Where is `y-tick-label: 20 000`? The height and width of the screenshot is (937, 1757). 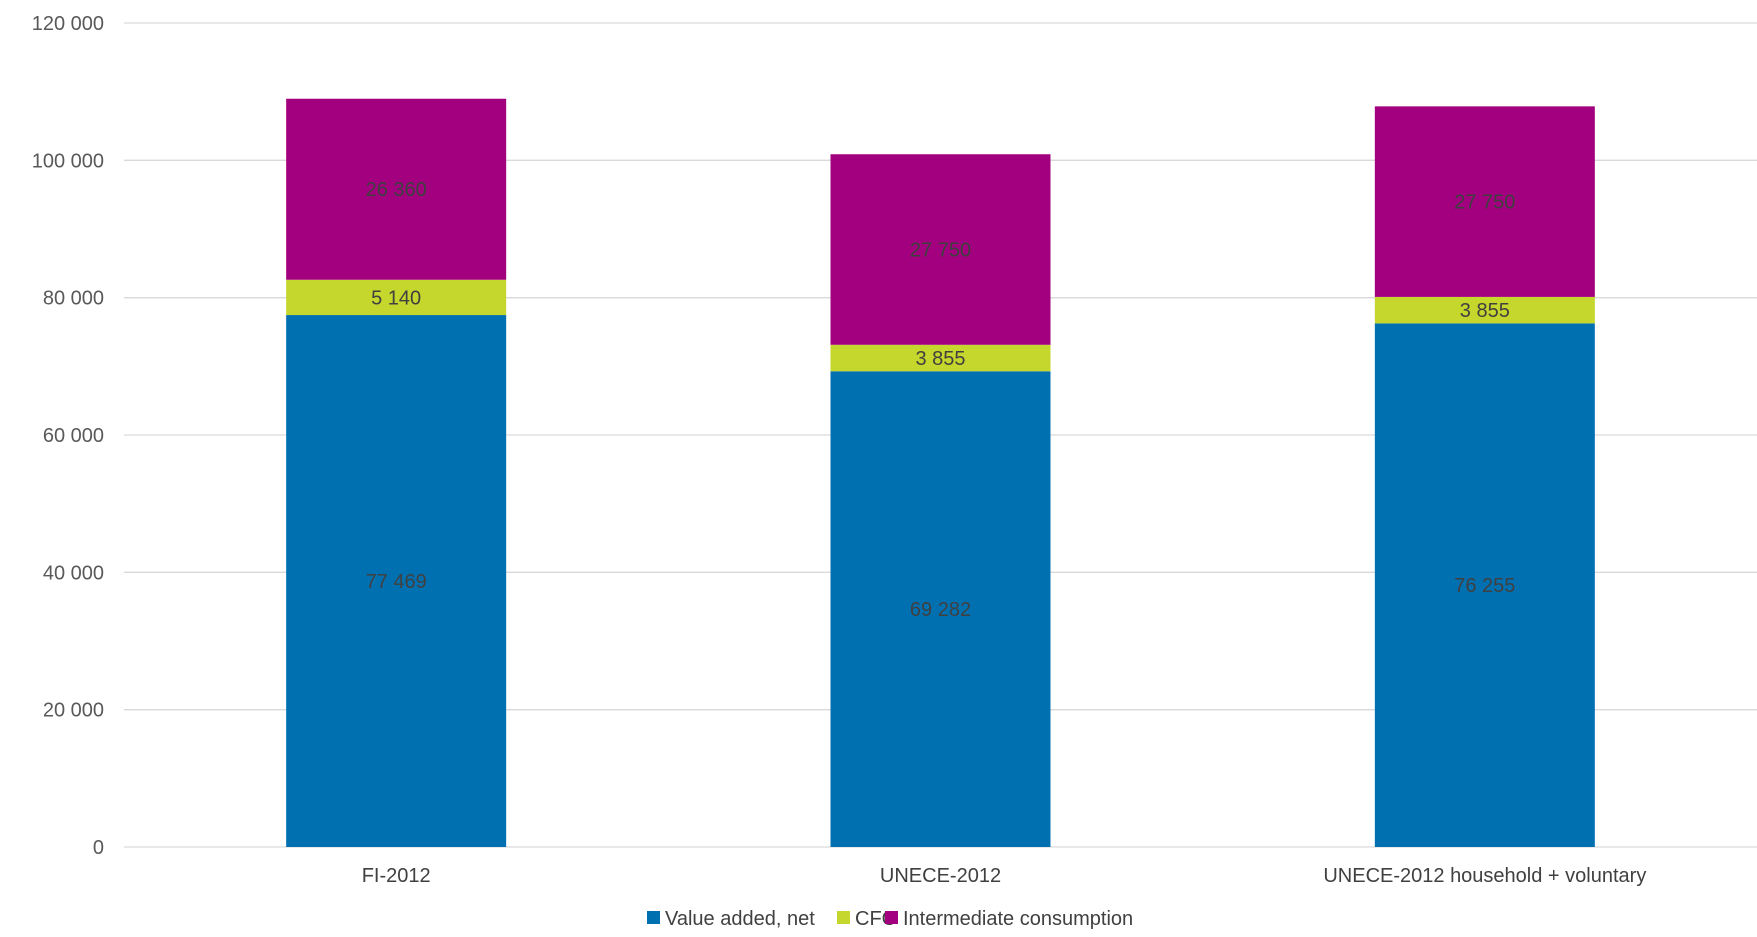 y-tick-label: 20 000 is located at coordinates (73, 711).